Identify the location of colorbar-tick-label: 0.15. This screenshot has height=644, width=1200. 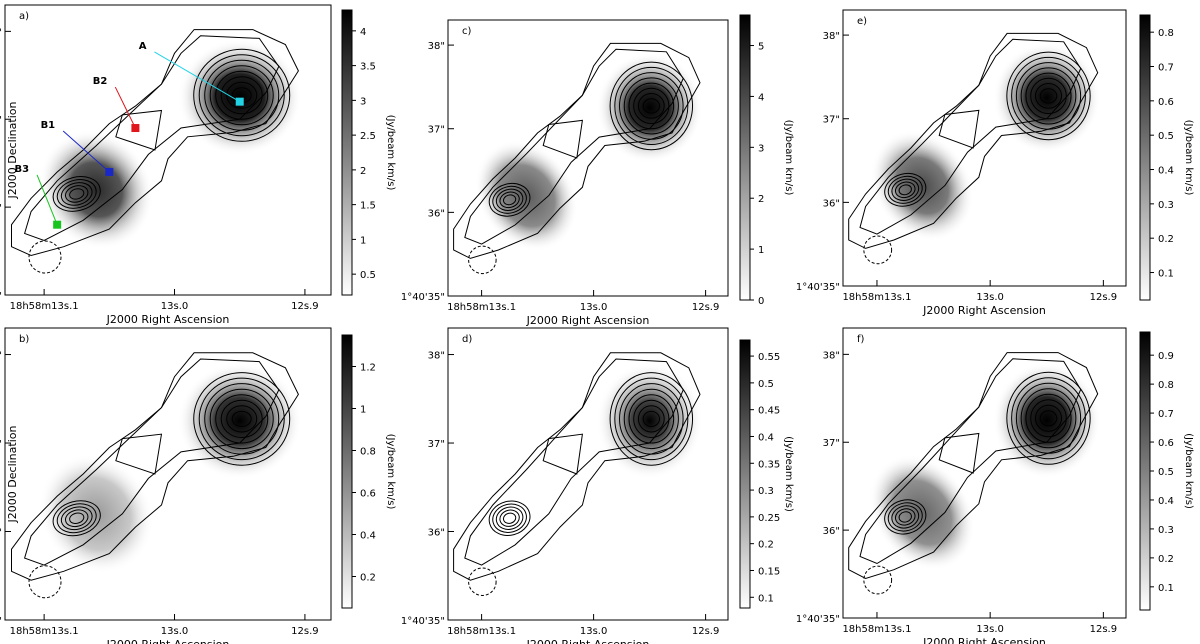
(769, 571).